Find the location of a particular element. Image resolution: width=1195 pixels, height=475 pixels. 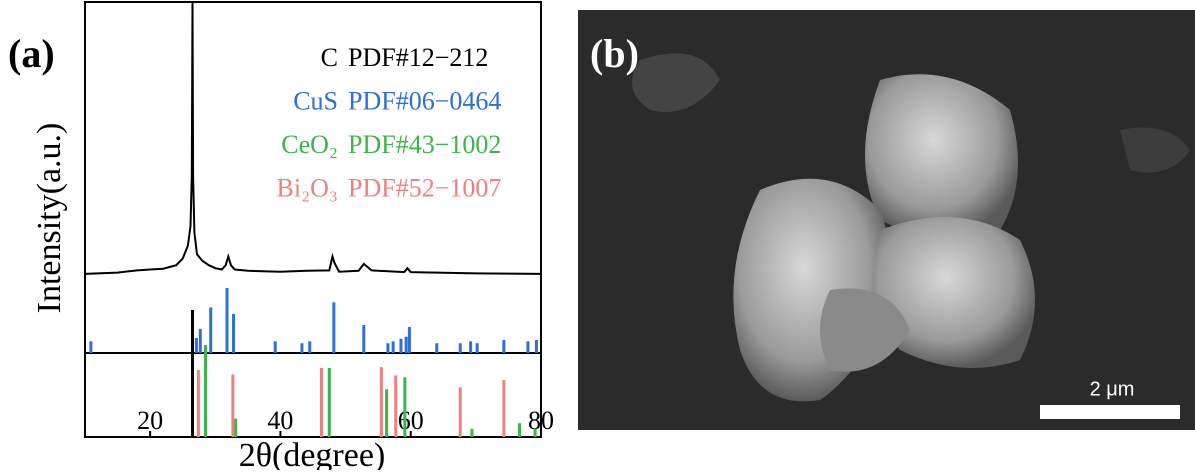

legend-pdf: PDF#06−0464 is located at coordinates (424, 100).